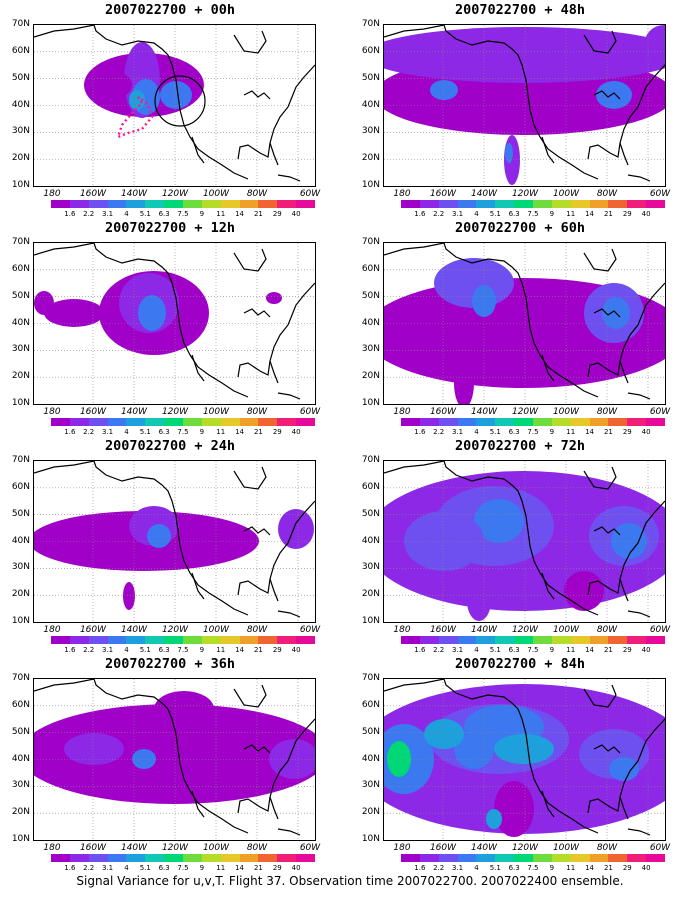 The width and height of the screenshot is (700, 900). What do you see at coordinates (89, 868) in the screenshot?
I see `colorbar-label: 2.2` at bounding box center [89, 868].